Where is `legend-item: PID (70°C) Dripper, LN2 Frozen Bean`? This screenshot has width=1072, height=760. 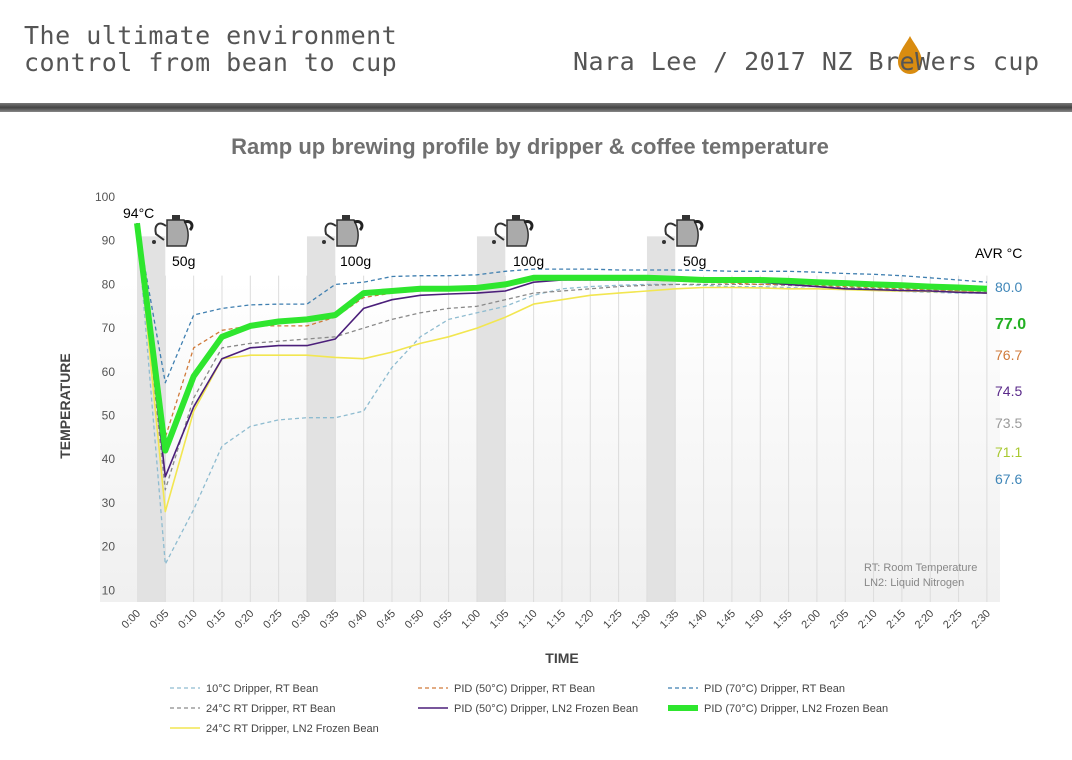
legend-item: PID (70°C) Dripper, LN2 Frozen Bean is located at coordinates (778, 709).